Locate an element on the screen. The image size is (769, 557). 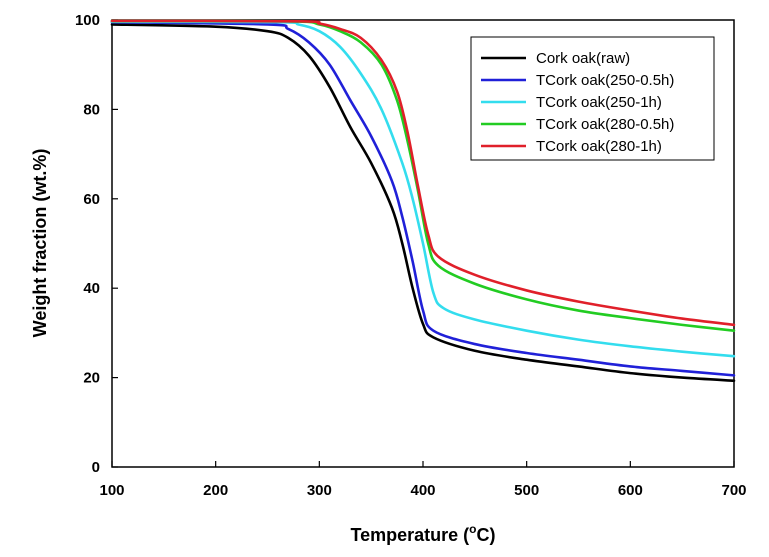
legend-label-3: TCork oak(250-1h) is located at coordinates (599, 102).